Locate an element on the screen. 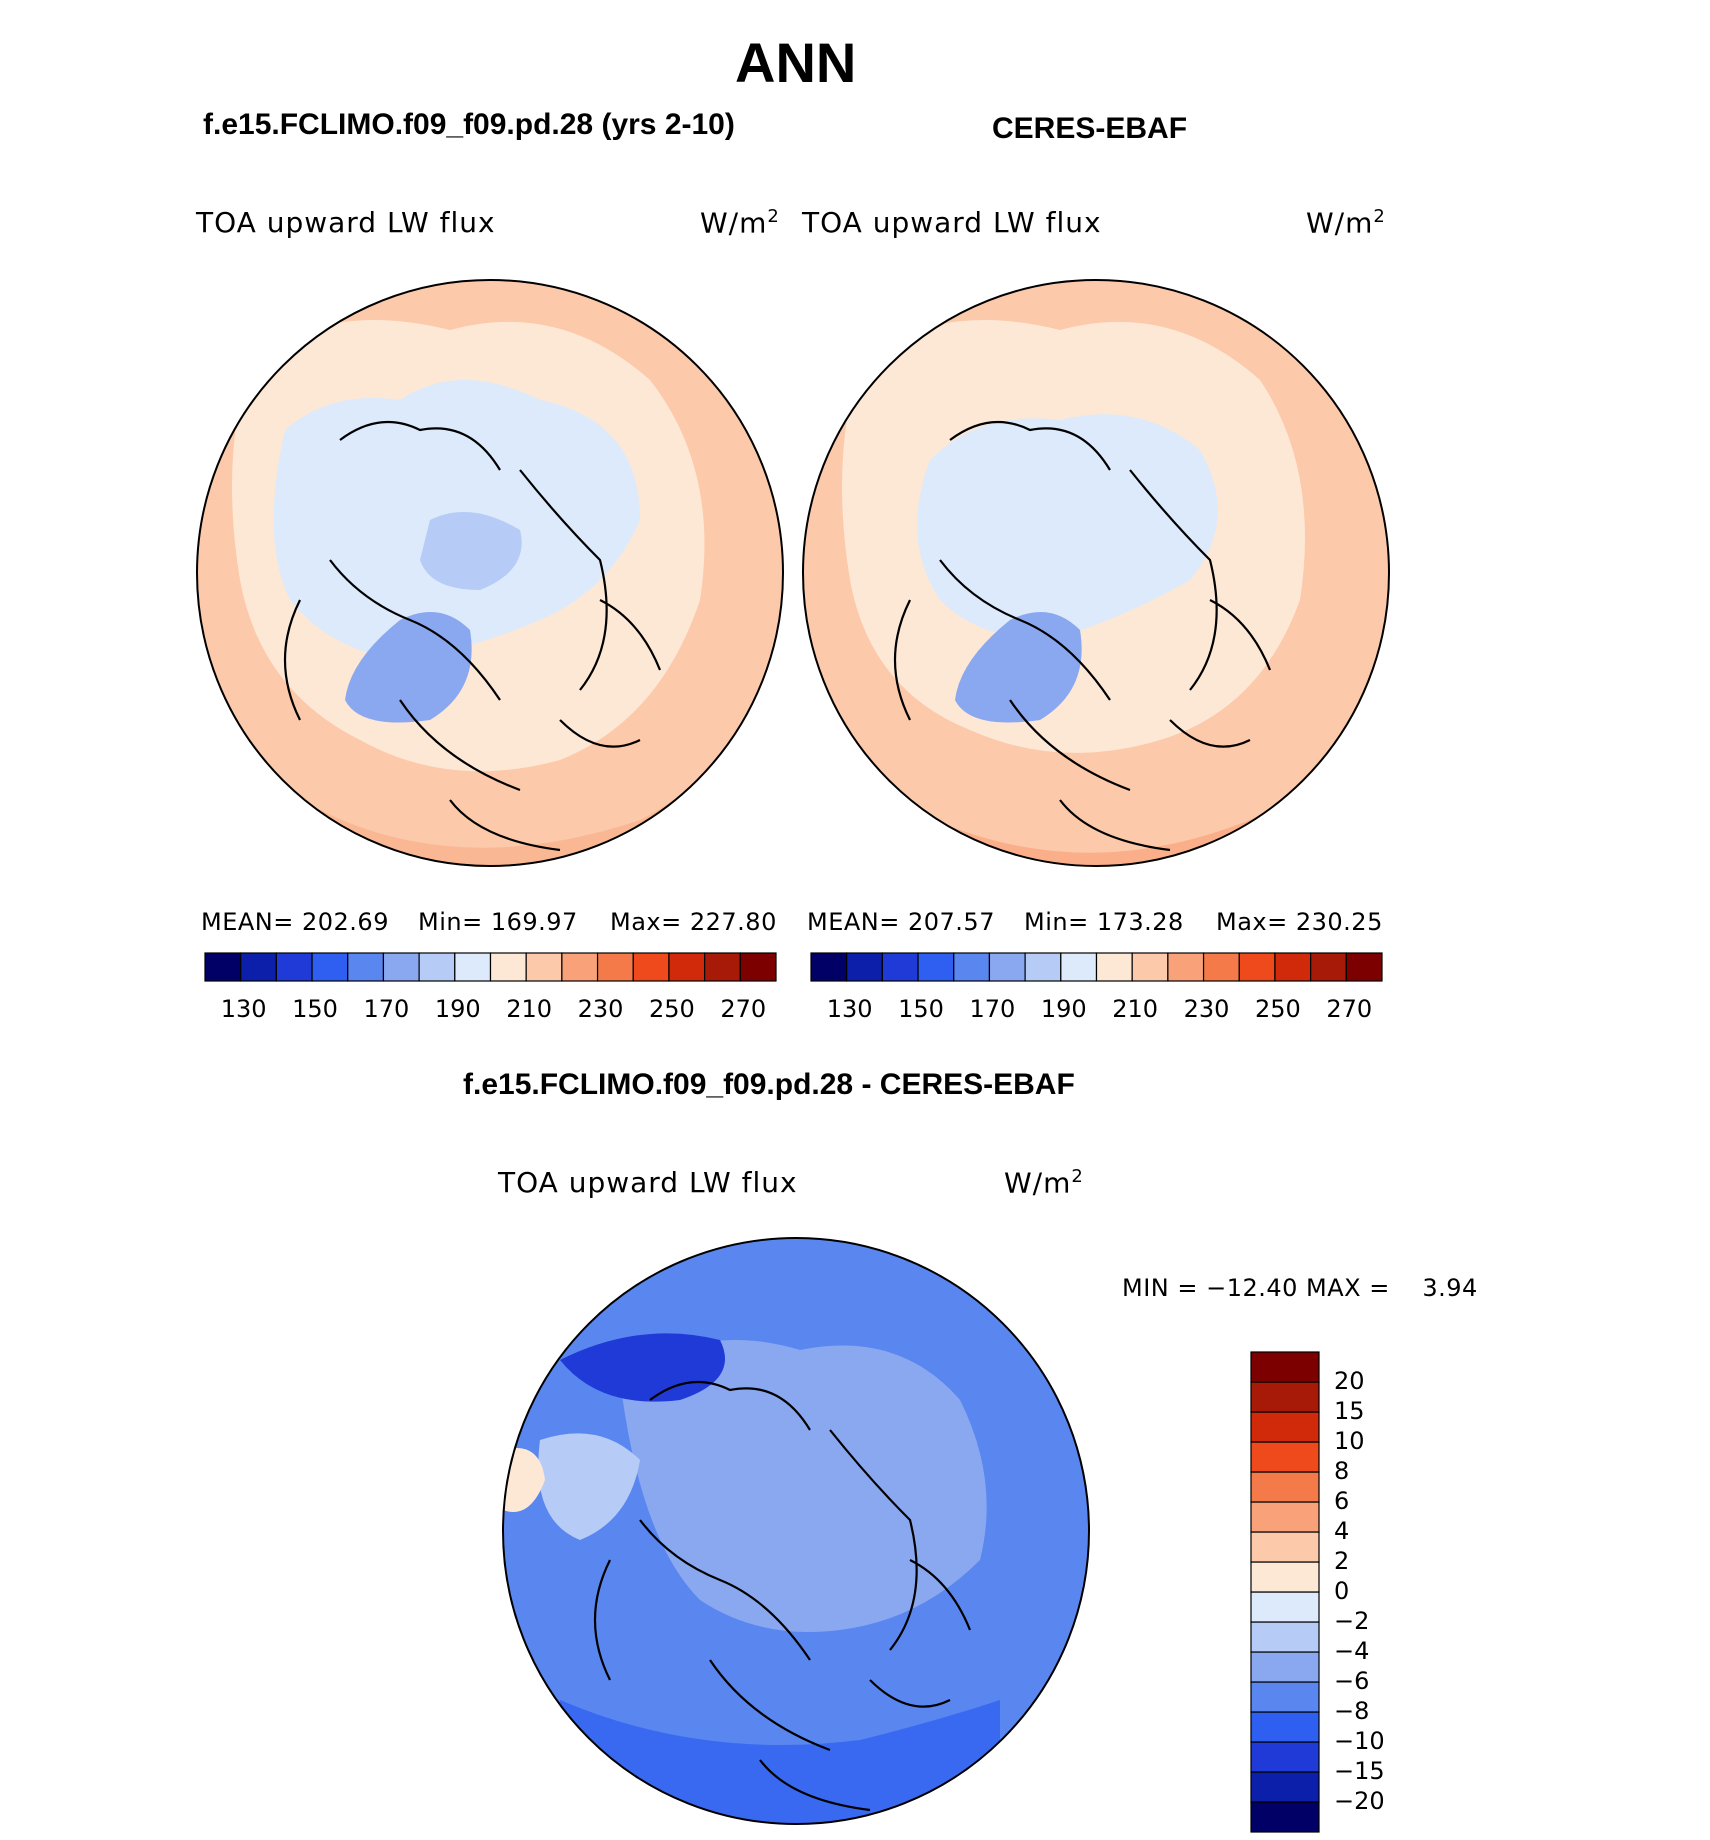 This screenshot has height=1840, width=1710. left-mean-stat: MEAN= 202.69 is located at coordinates (295, 922).